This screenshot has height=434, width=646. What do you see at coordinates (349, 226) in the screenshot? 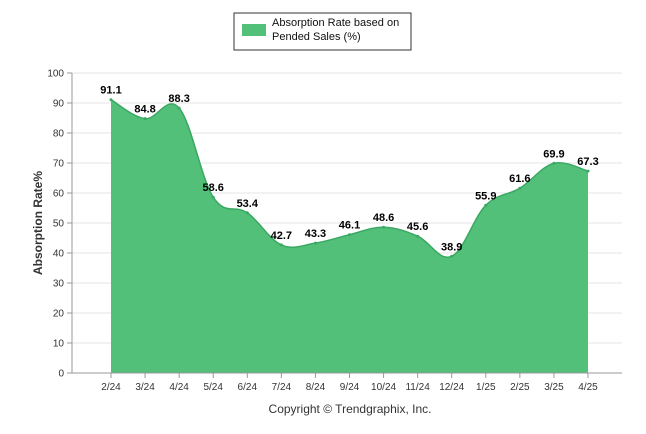
I see `data-label: 46.1` at bounding box center [349, 226].